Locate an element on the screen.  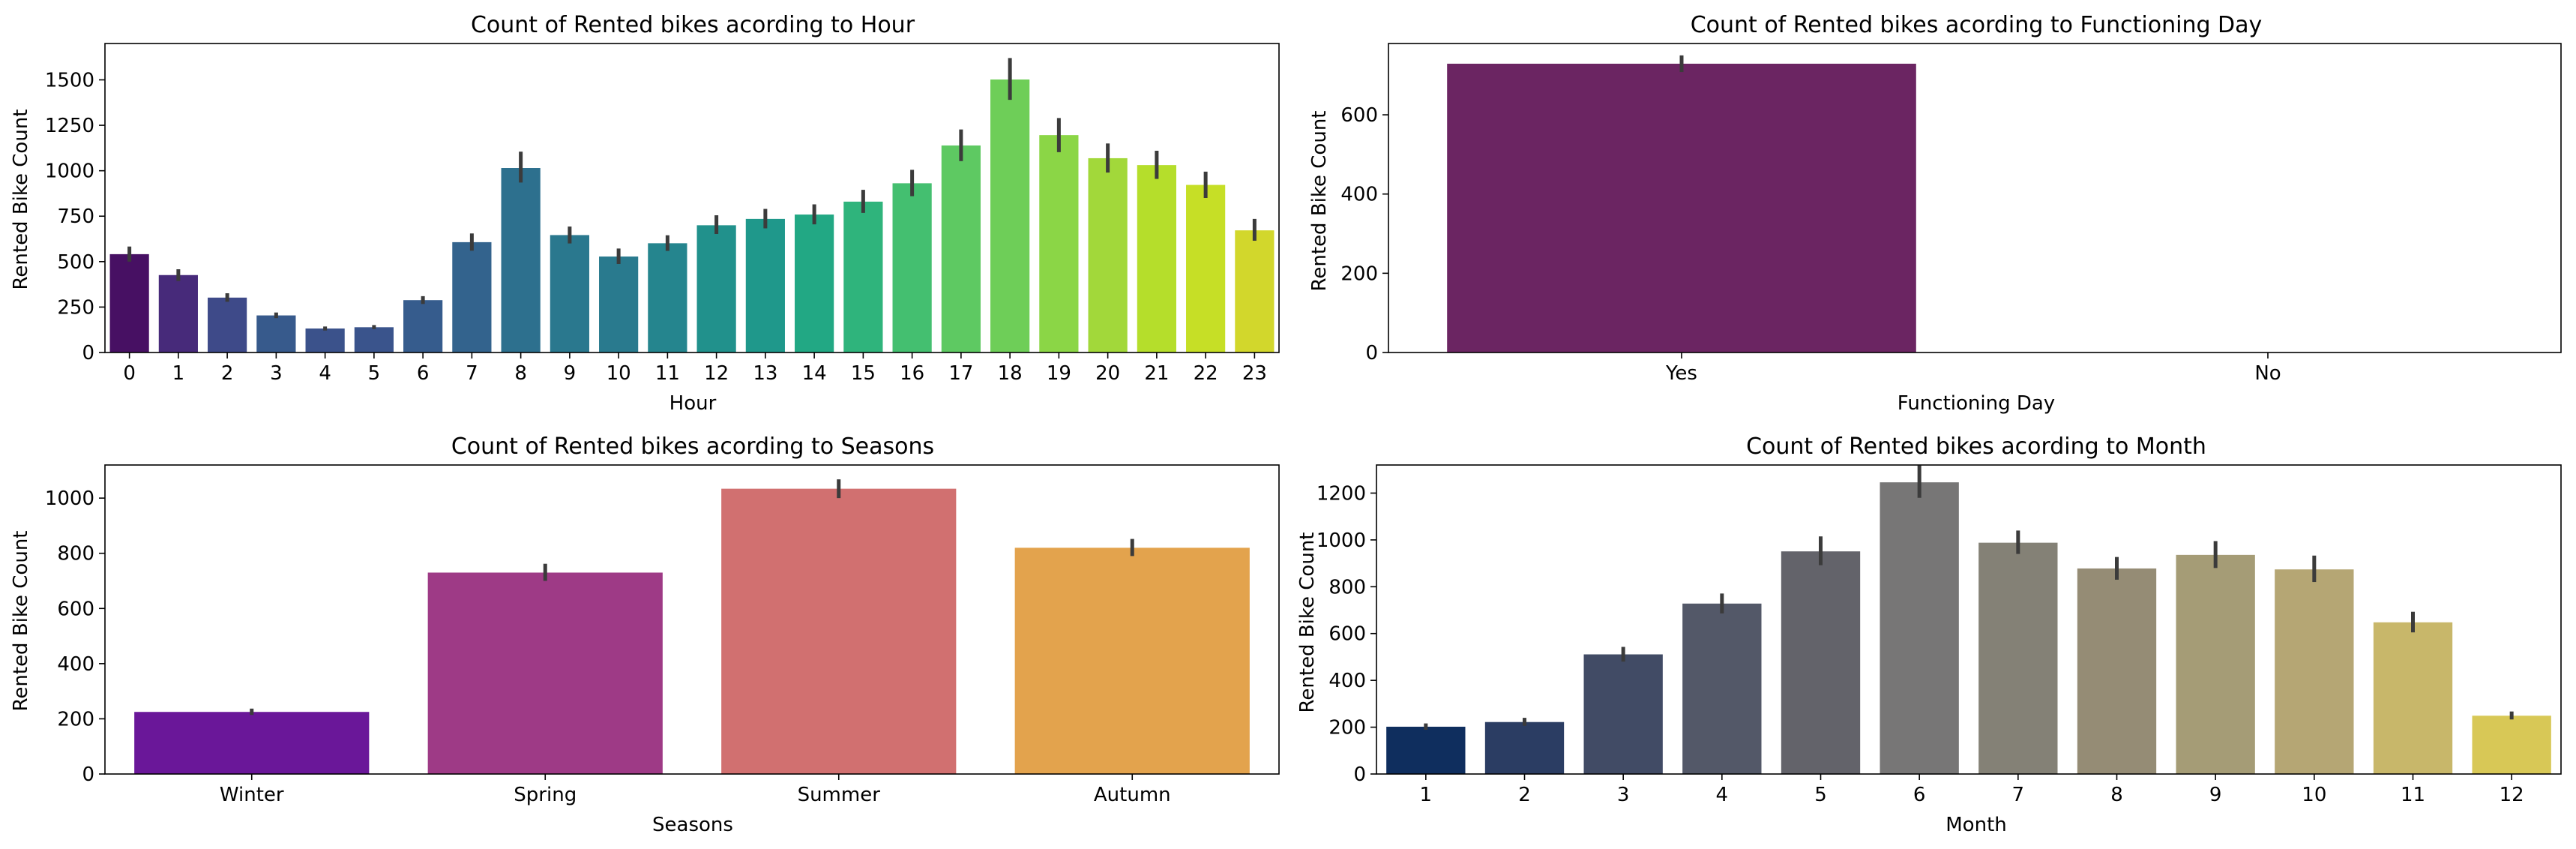
y-tick-label: 750 is located at coordinates (75, 217).